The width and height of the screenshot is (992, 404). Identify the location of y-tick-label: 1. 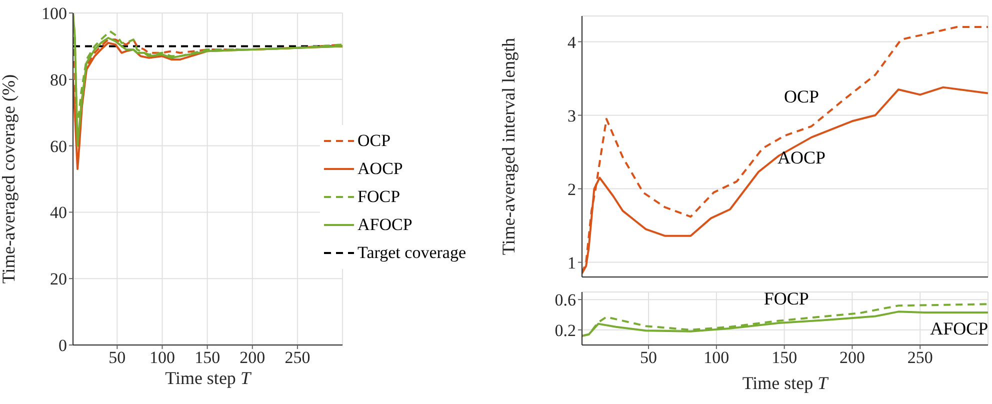
(572, 262).